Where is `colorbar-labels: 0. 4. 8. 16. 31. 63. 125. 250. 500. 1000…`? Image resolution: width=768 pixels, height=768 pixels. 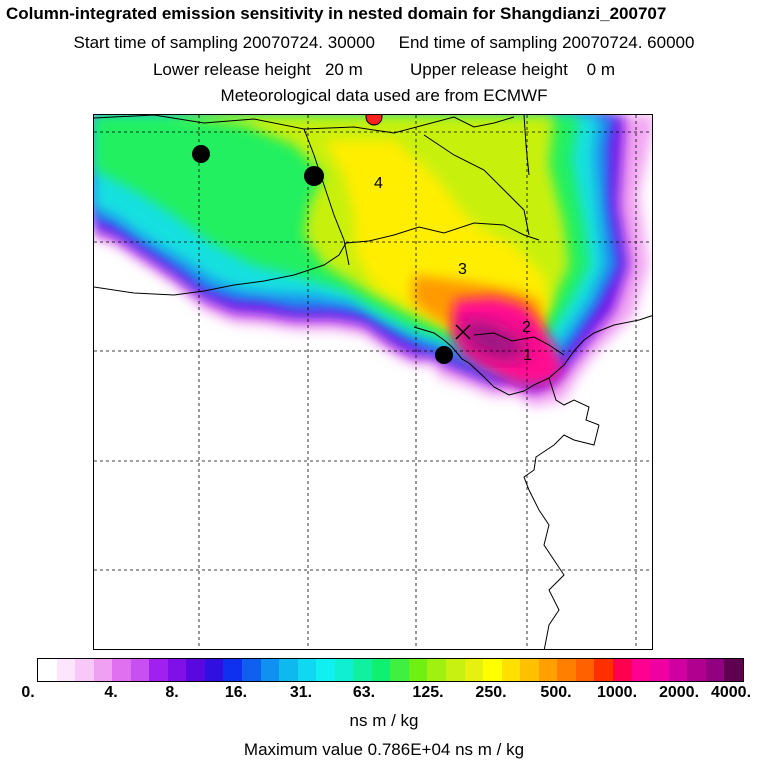
colorbar-labels: 0. 4. 8. 16. 31. 63. 125. 250. 500. 1000… is located at coordinates (384, 695).